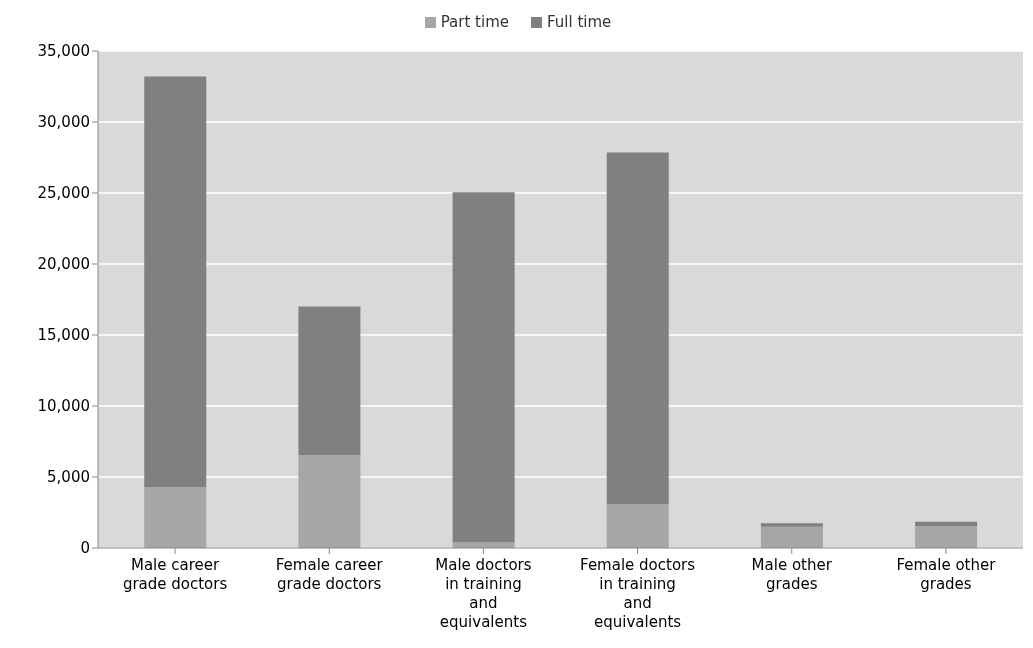 This screenshot has width=1033, height=648. What do you see at coordinates (946, 574) in the screenshot?
I see `x-tick-label: Female other grades` at bounding box center [946, 574].